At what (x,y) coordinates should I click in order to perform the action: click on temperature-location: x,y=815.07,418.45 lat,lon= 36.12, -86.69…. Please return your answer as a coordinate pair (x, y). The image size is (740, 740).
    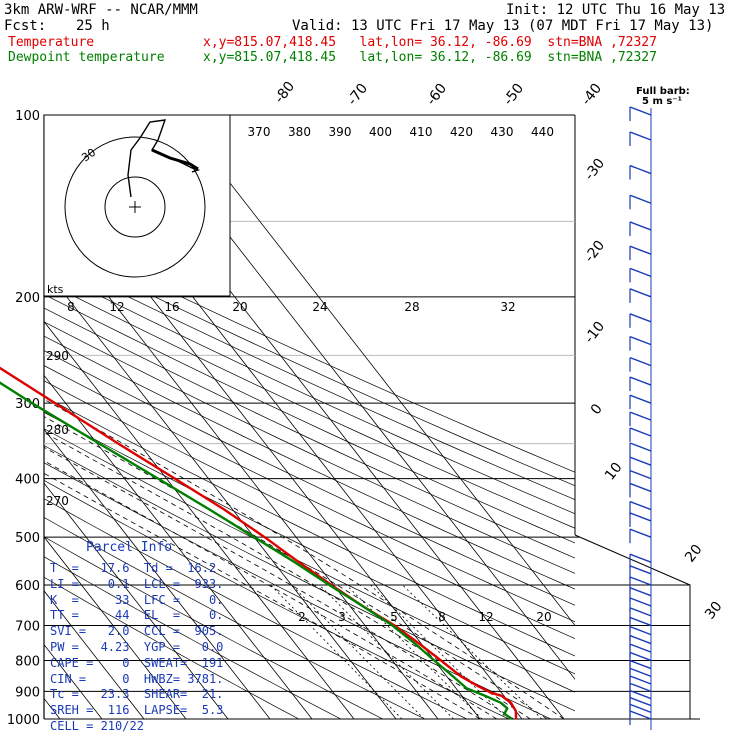
    Looking at the image, I should click on (430, 42).